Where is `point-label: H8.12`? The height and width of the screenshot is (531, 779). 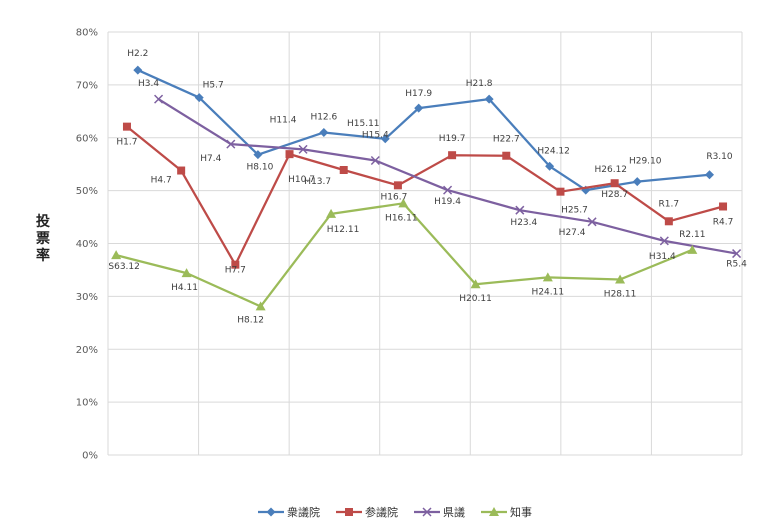 point-label: H8.12 is located at coordinates (250, 320).